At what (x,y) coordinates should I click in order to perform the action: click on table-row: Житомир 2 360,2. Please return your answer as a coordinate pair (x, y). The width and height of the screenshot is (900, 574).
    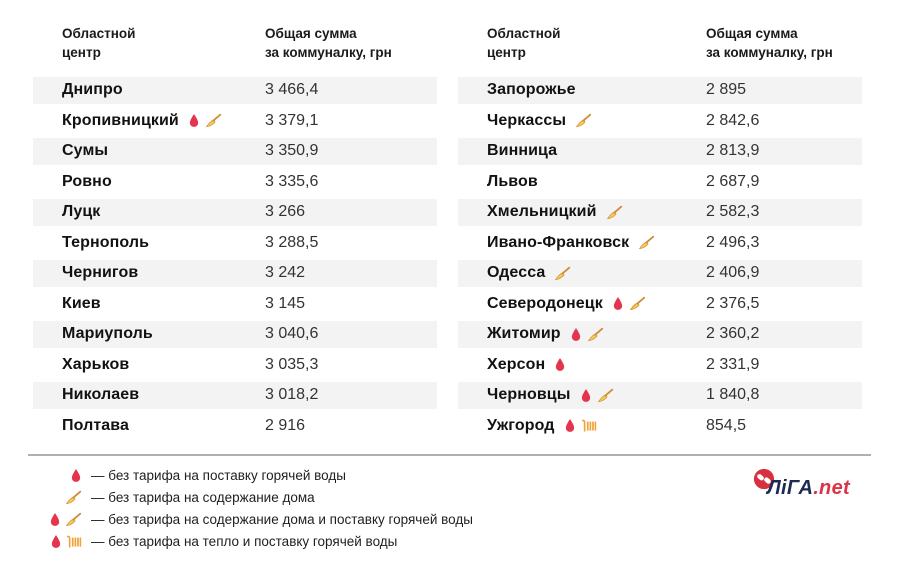
    Looking at the image, I should click on (660, 334).